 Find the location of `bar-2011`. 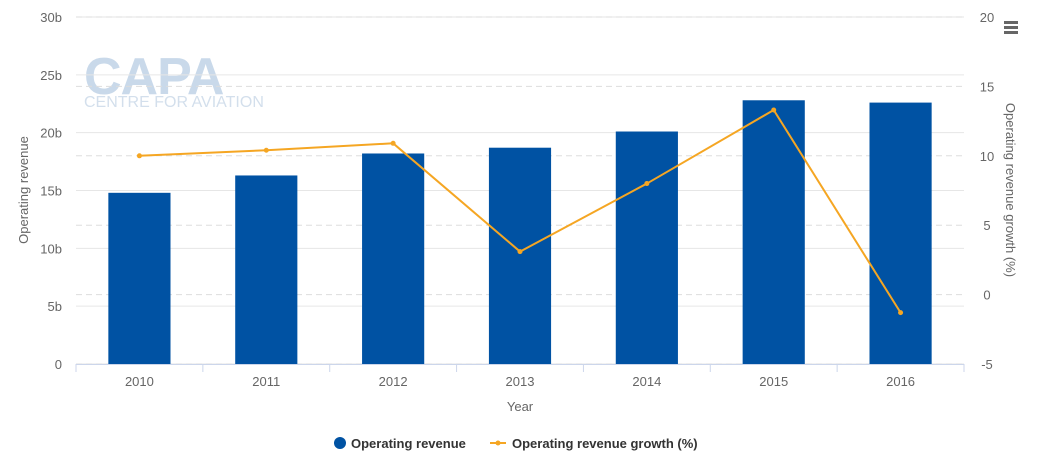

bar-2011 is located at coordinates (266, 269).